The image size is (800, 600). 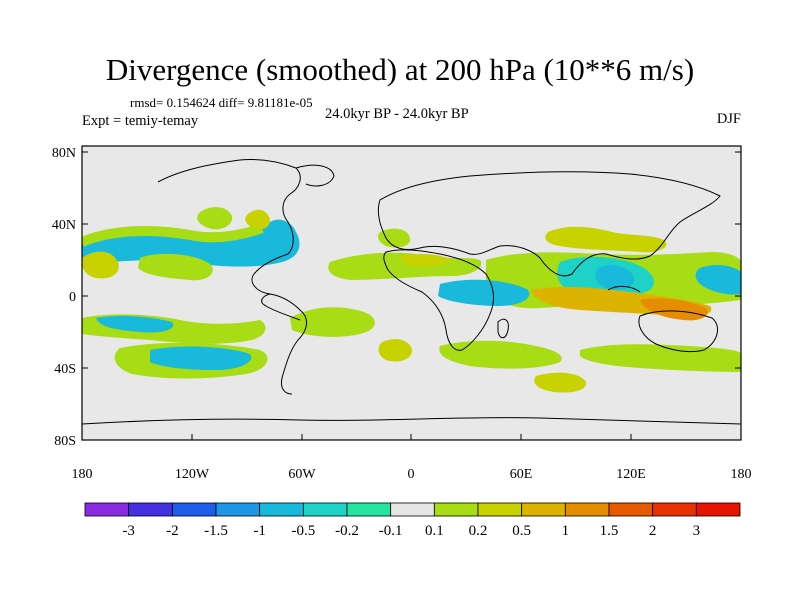 What do you see at coordinates (128, 531) in the screenshot?
I see `colorbar-label: -3` at bounding box center [128, 531].